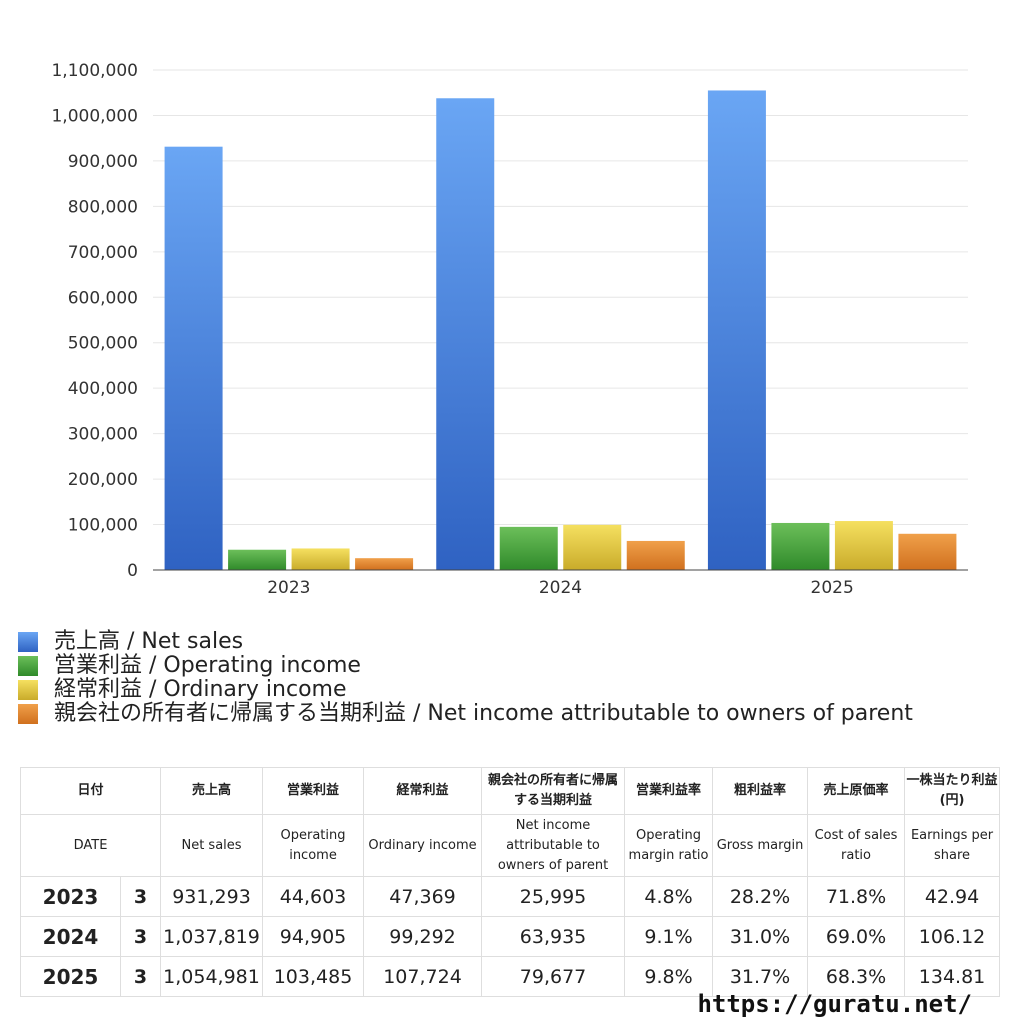 This screenshot has height=1024, width=1024. Describe the element at coordinates (212, 936) in the screenshot. I see `cell-net-sales: 1,037,819` at that location.